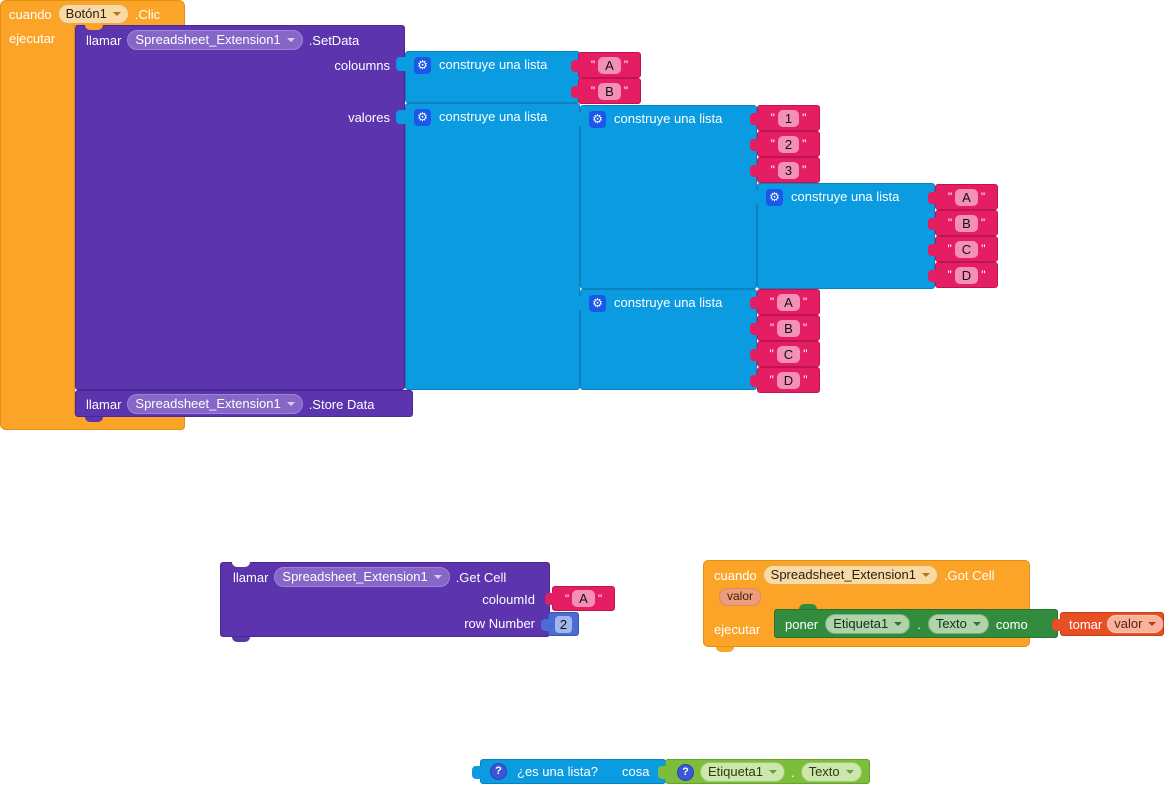 The width and height of the screenshot is (1174, 786). I want to click on text-string-block: " 3 ", so click(785, 170).